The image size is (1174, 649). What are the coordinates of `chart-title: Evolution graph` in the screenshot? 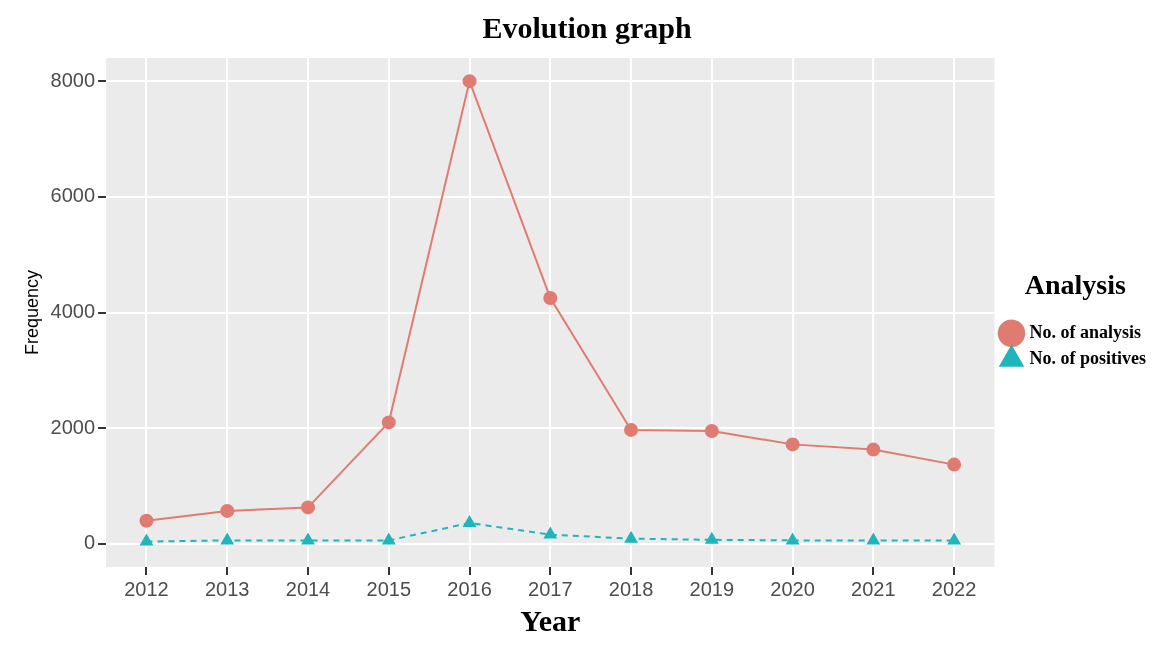 It's located at (587, 27).